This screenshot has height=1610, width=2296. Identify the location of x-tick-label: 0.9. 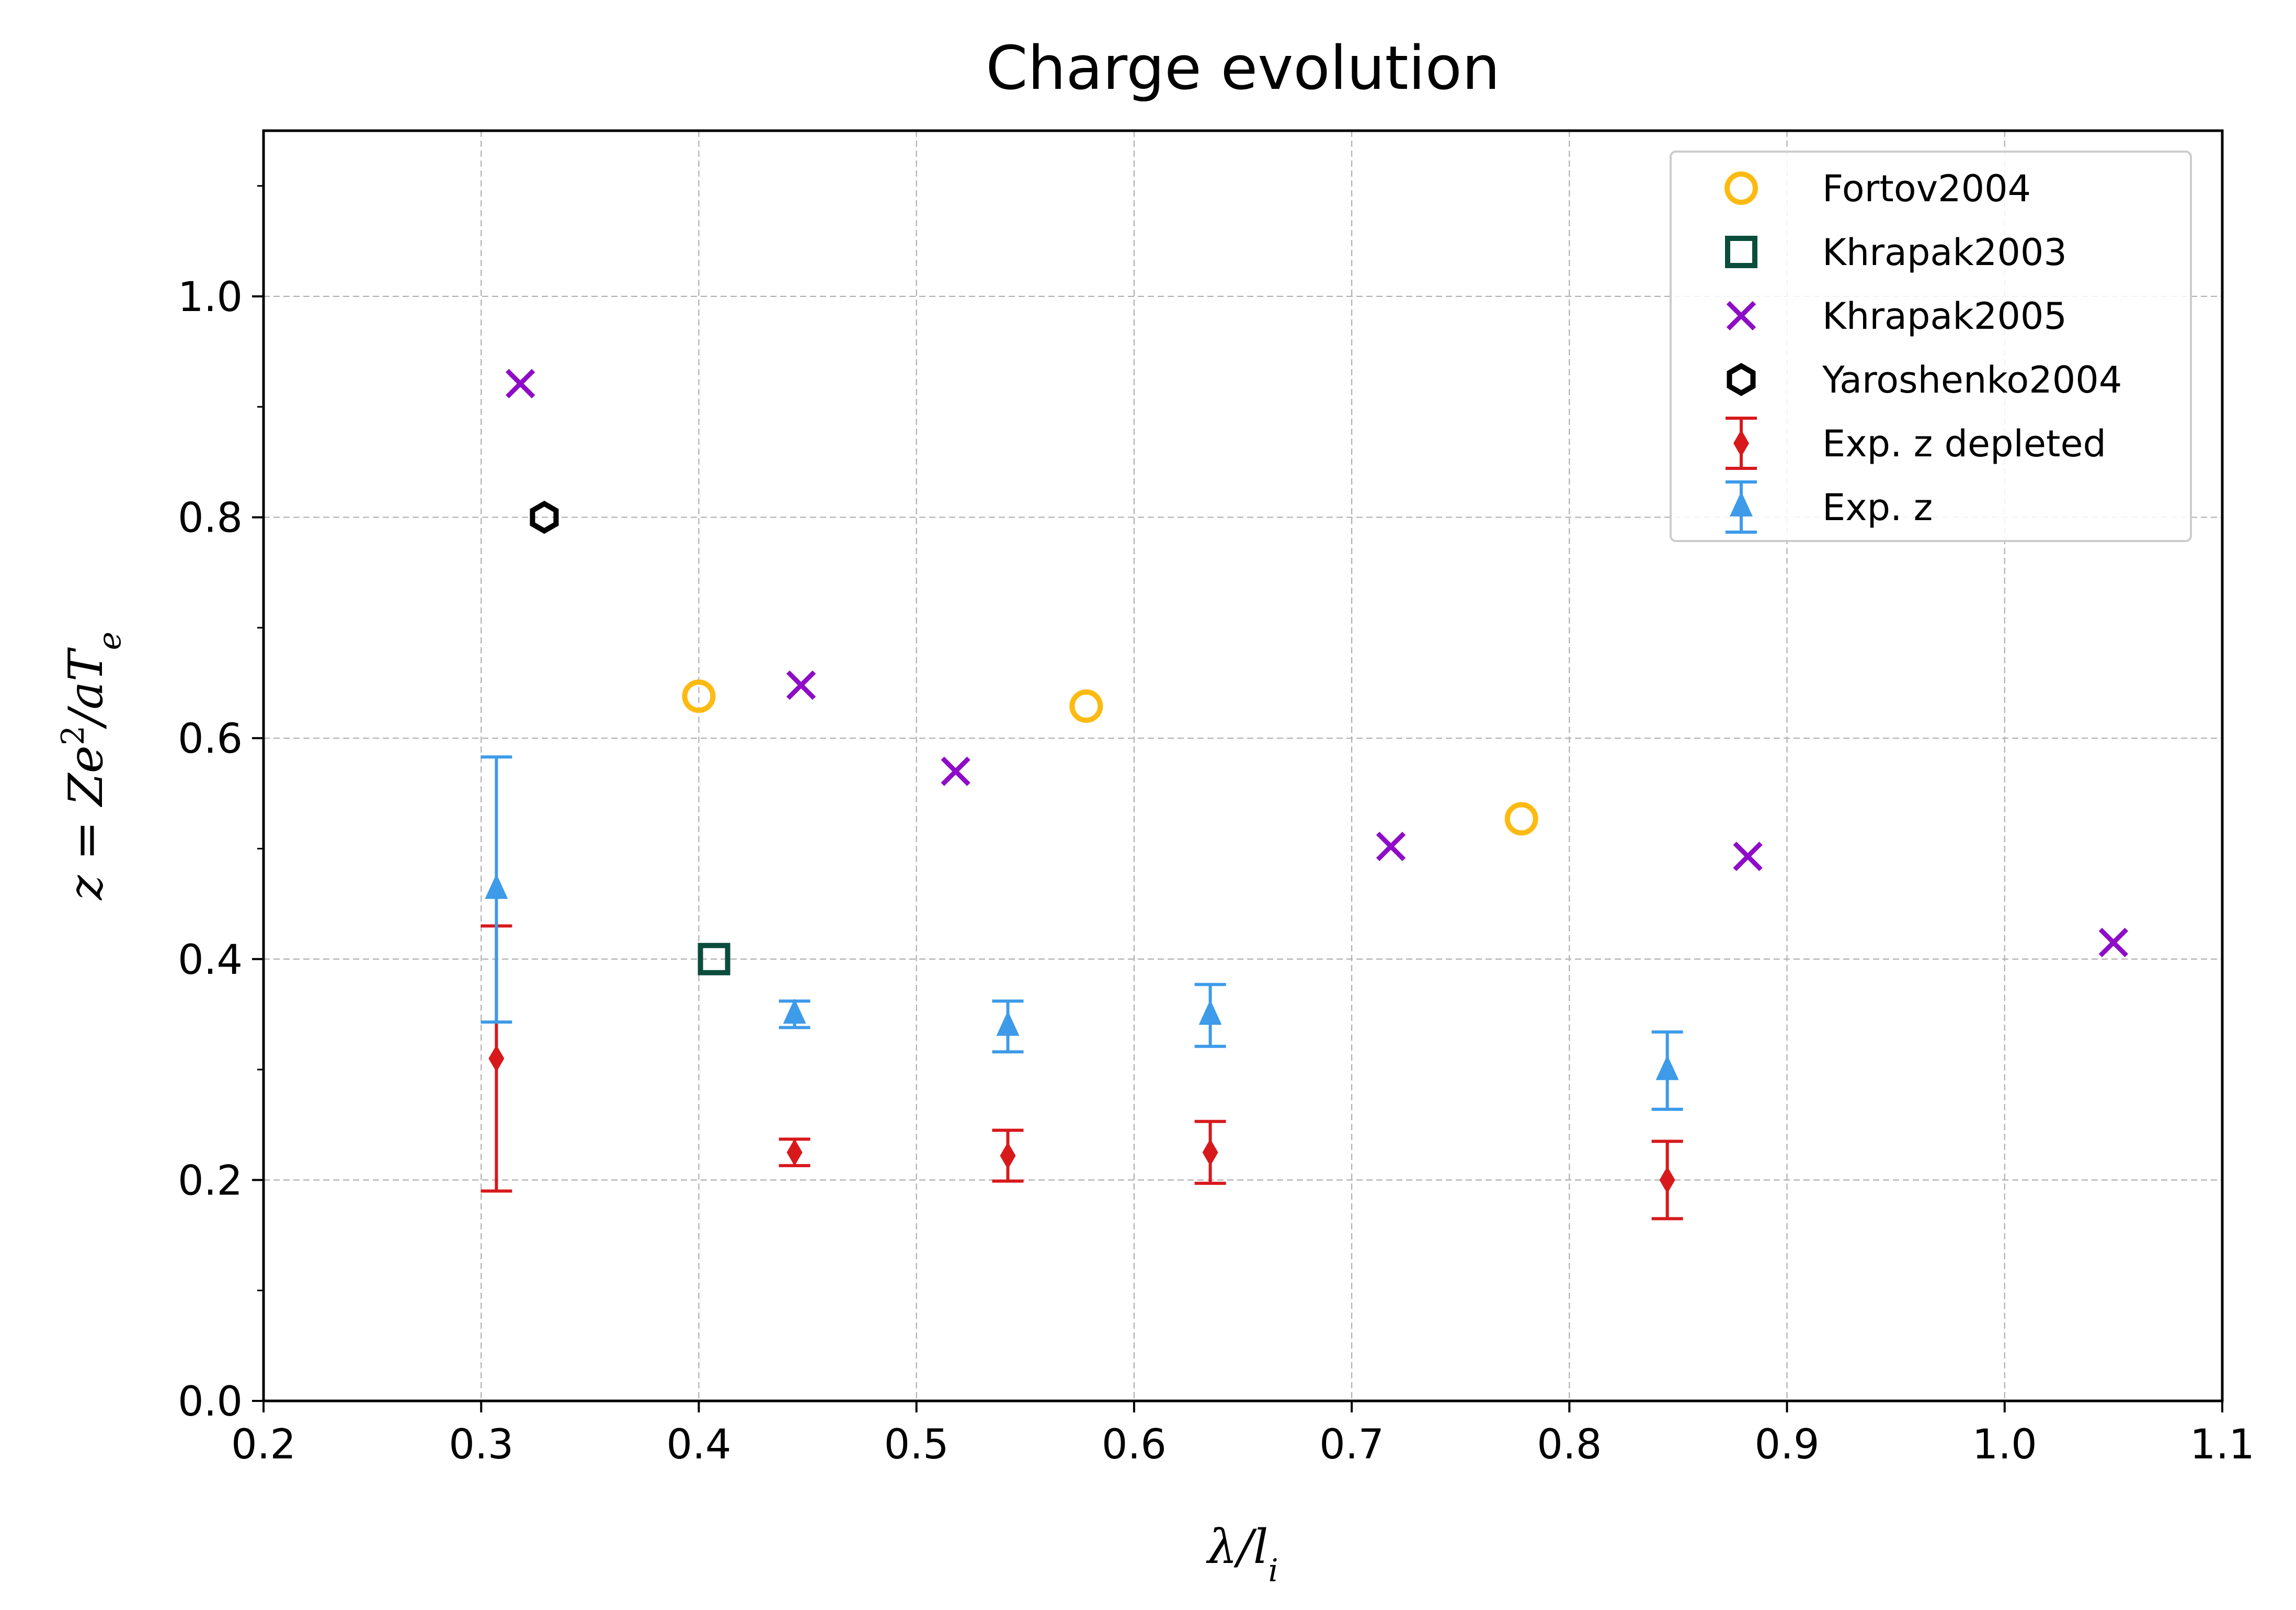
(1788, 1444).